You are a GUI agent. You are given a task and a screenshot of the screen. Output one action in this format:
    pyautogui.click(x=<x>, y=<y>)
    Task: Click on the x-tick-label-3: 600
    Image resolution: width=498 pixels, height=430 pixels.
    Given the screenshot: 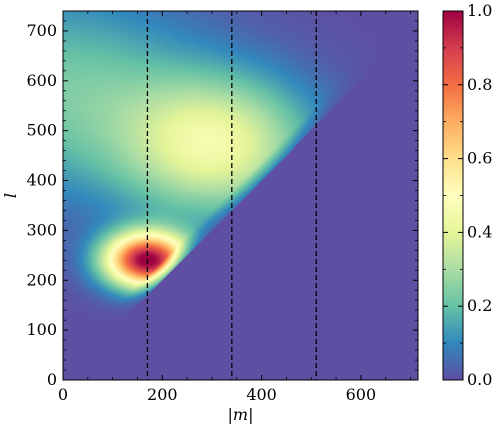 What is the action you would take?
    pyautogui.click(x=361, y=394)
    